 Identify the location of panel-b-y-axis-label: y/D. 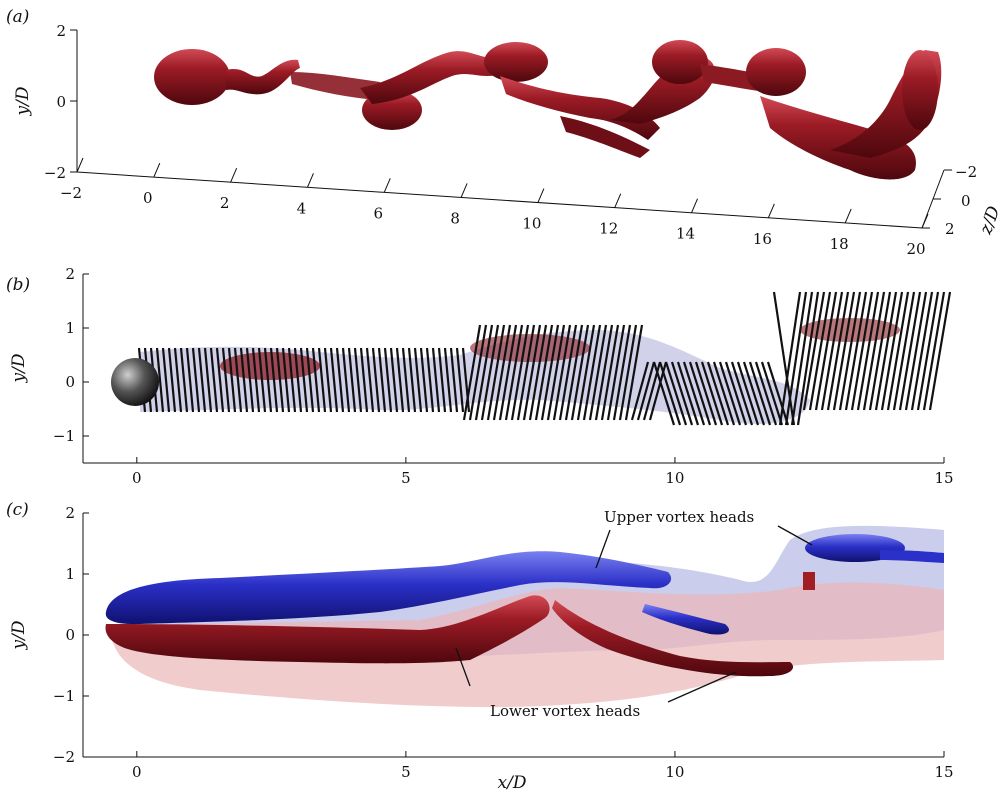
(19, 368).